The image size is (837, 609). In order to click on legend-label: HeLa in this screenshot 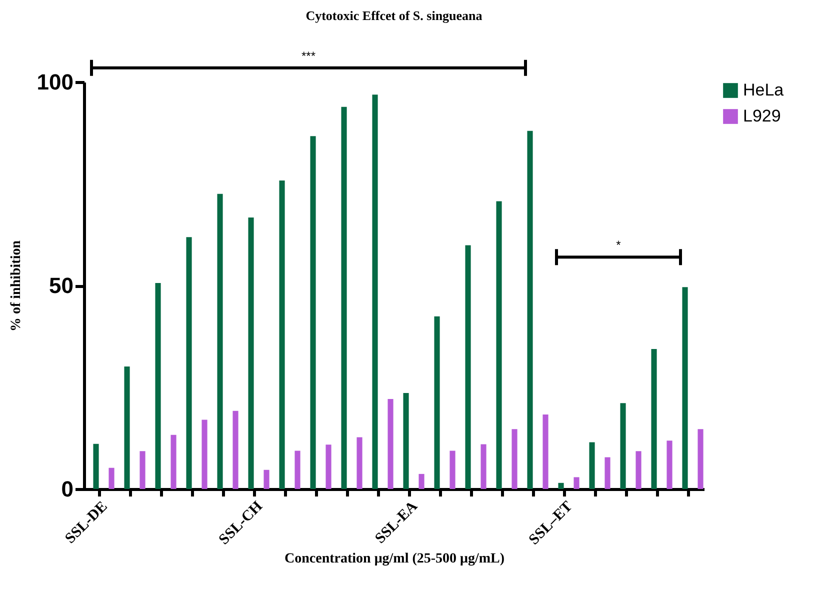, I will do `click(763, 90)`.